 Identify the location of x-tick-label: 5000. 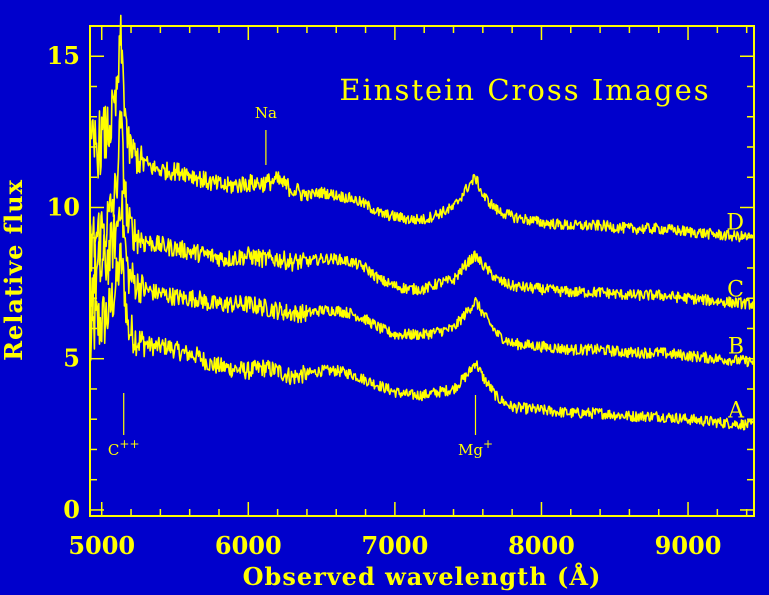
(101, 545).